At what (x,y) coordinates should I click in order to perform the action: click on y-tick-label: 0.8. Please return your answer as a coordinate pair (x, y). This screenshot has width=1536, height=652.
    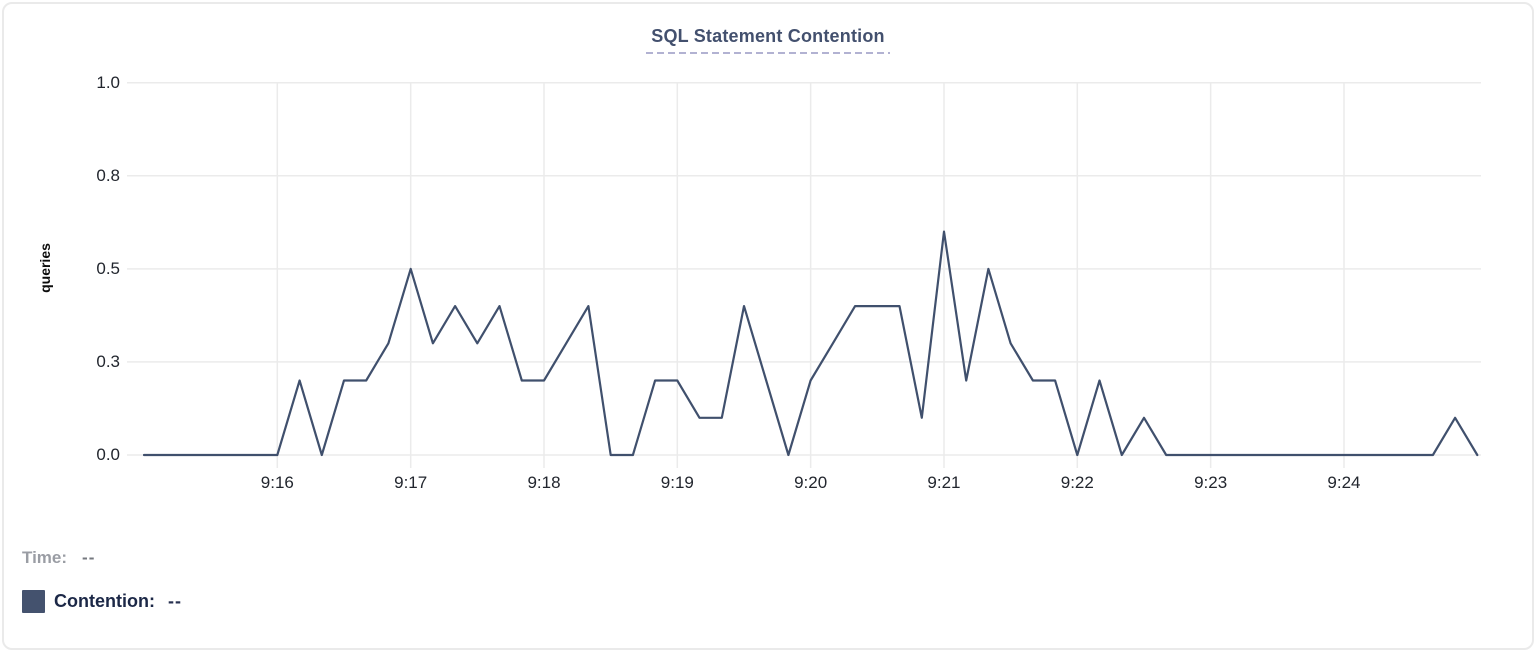
    Looking at the image, I should click on (108, 175).